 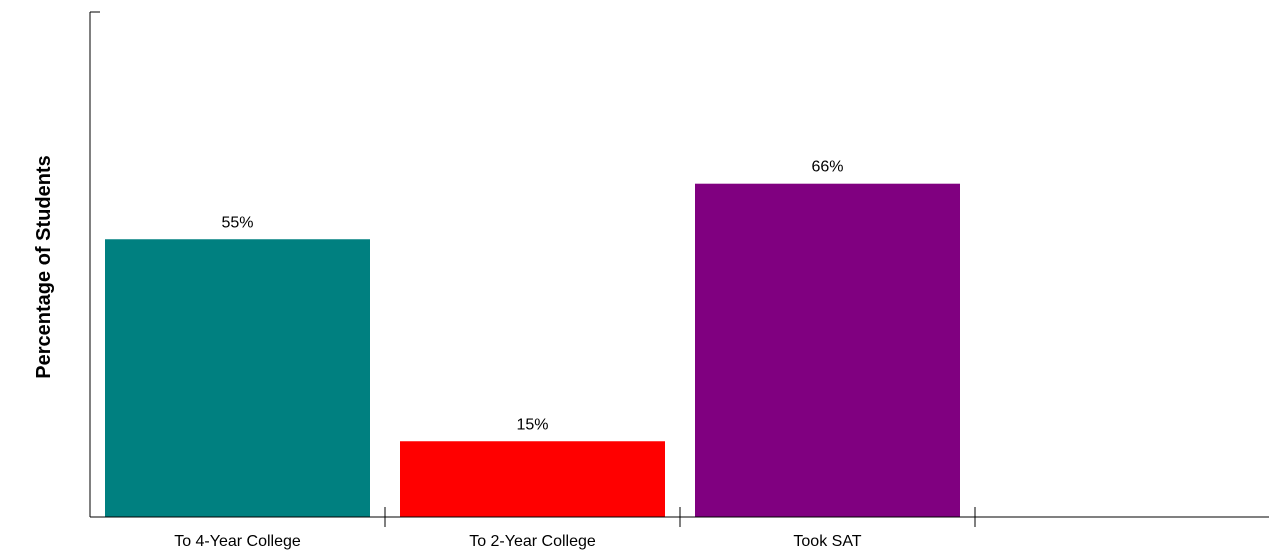 I want to click on x-tick-label-2: To 2-Year College, so click(x=532, y=541).